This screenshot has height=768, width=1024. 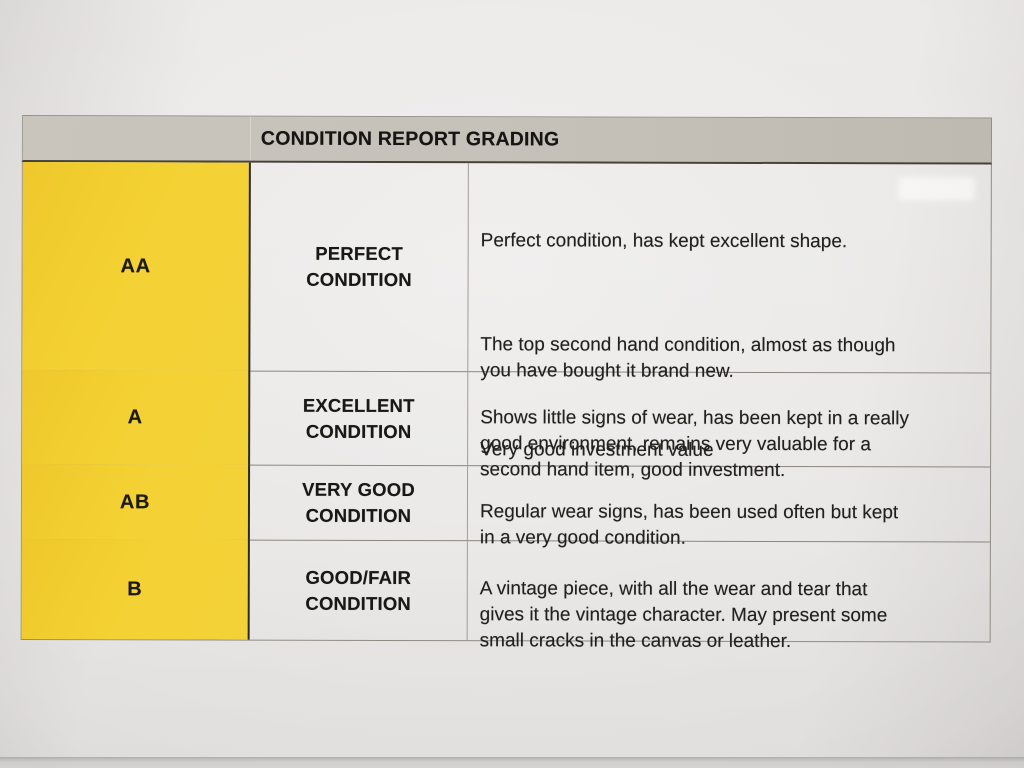 I want to click on grade-cell-aa: AA, so click(x=136, y=266).